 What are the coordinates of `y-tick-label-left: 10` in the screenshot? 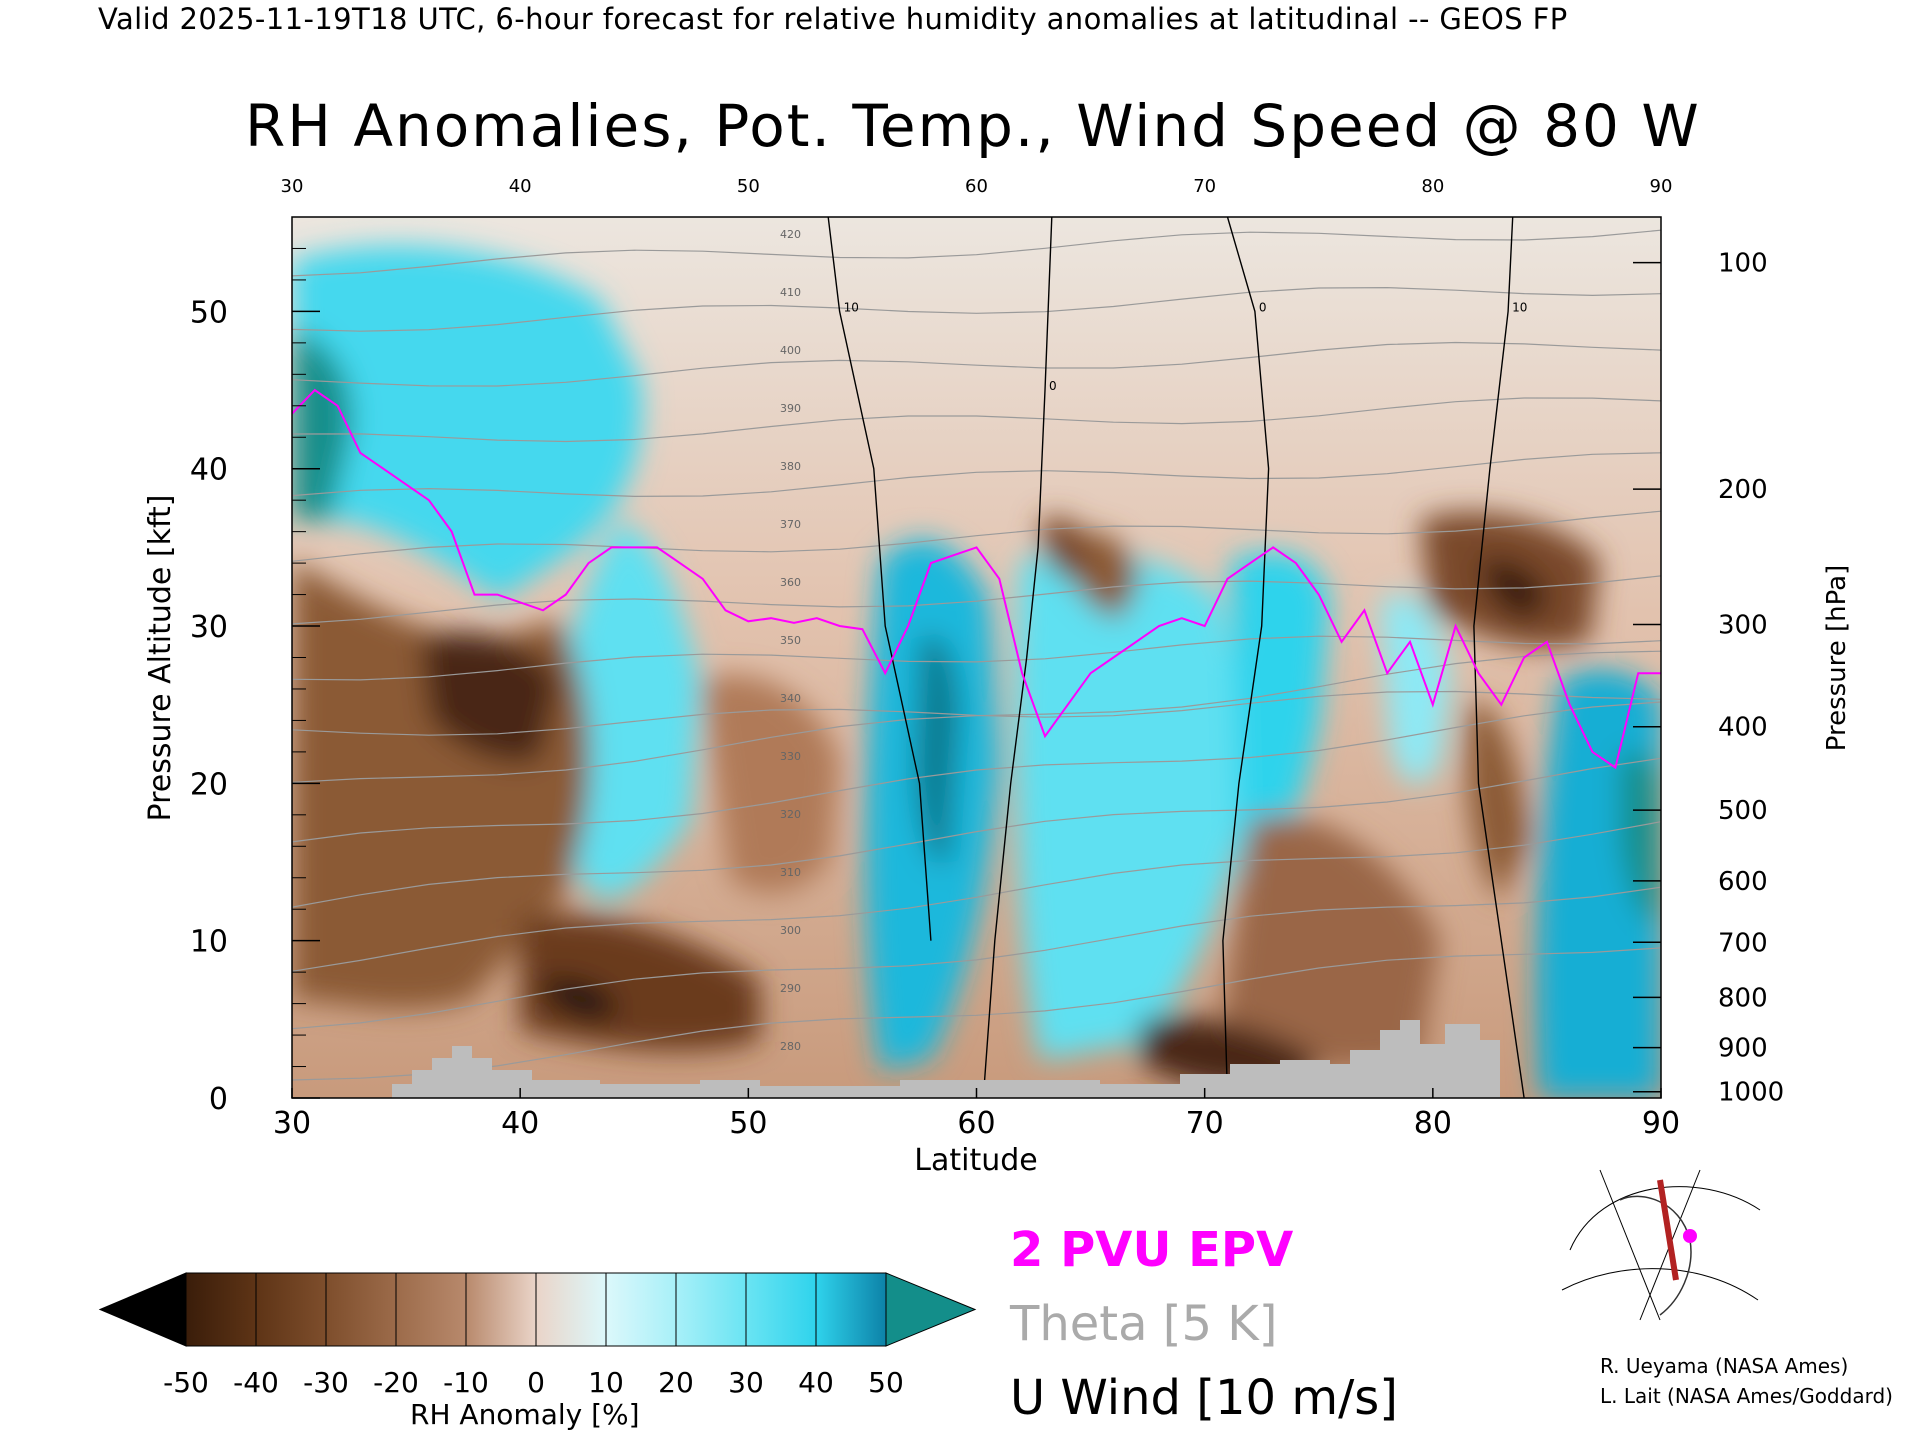 It's located at (209, 942).